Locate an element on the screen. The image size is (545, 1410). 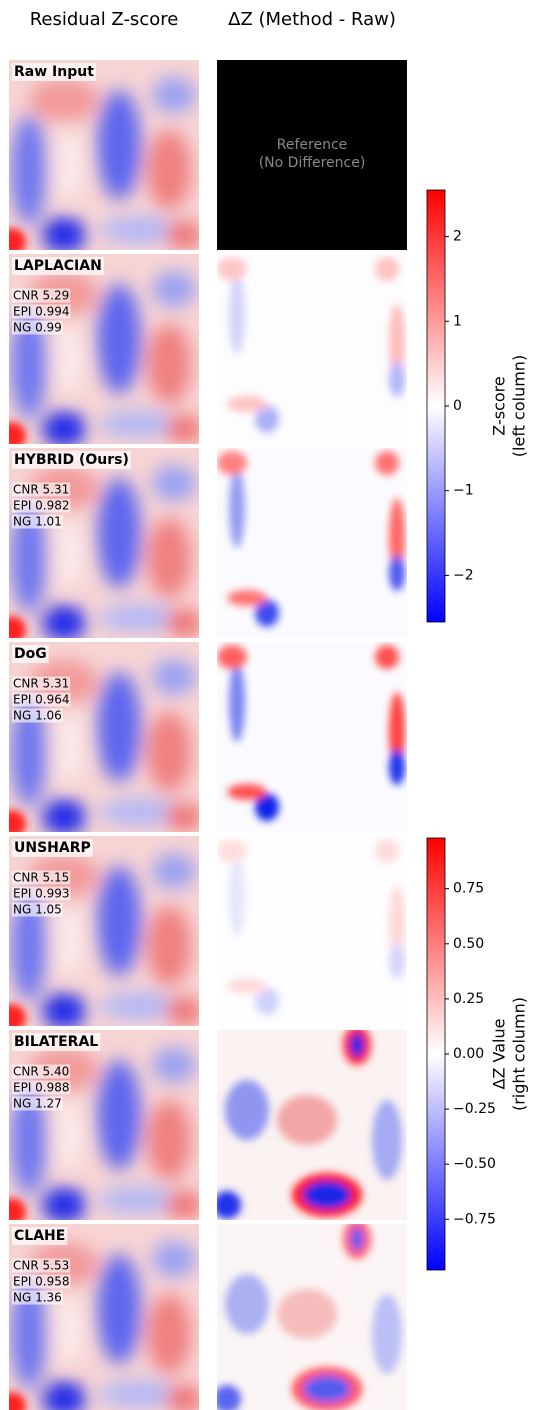
metric: CNR 5.40 is located at coordinates (41, 1072).